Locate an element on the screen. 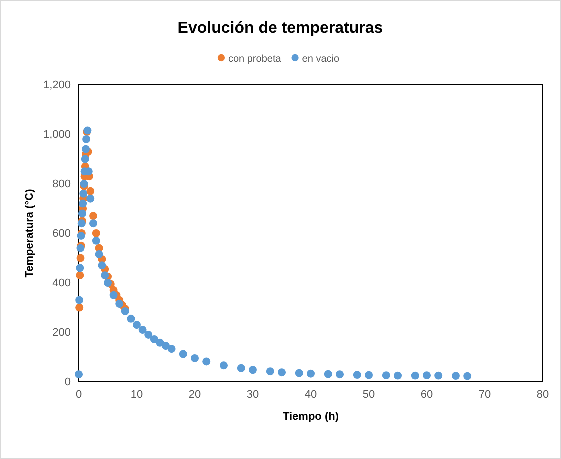 The height and width of the screenshot is (459, 561). x-tick-label: 70 is located at coordinates (485, 394).